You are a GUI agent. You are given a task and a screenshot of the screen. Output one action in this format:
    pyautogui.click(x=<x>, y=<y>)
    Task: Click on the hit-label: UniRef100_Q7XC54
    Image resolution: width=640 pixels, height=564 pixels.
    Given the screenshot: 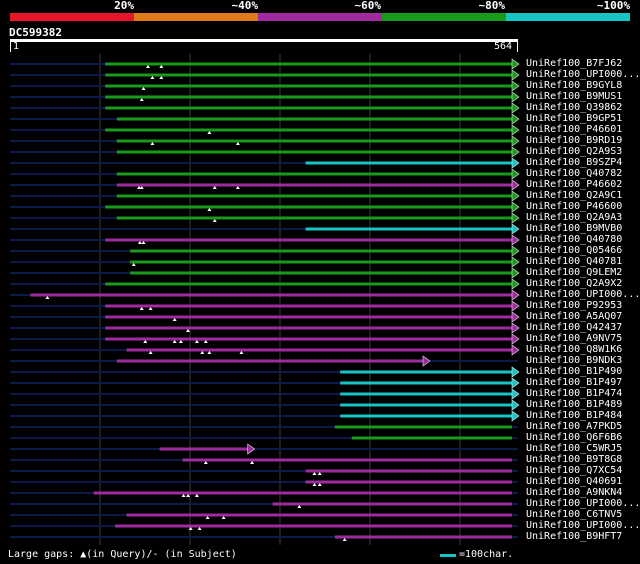 What is the action you would take?
    pyautogui.click(x=574, y=470)
    